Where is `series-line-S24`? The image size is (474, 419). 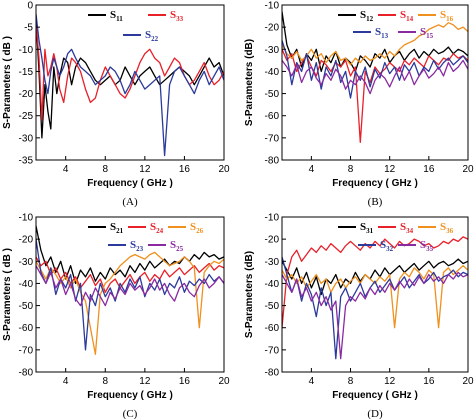 series-line-S24 is located at coordinates (130, 274).